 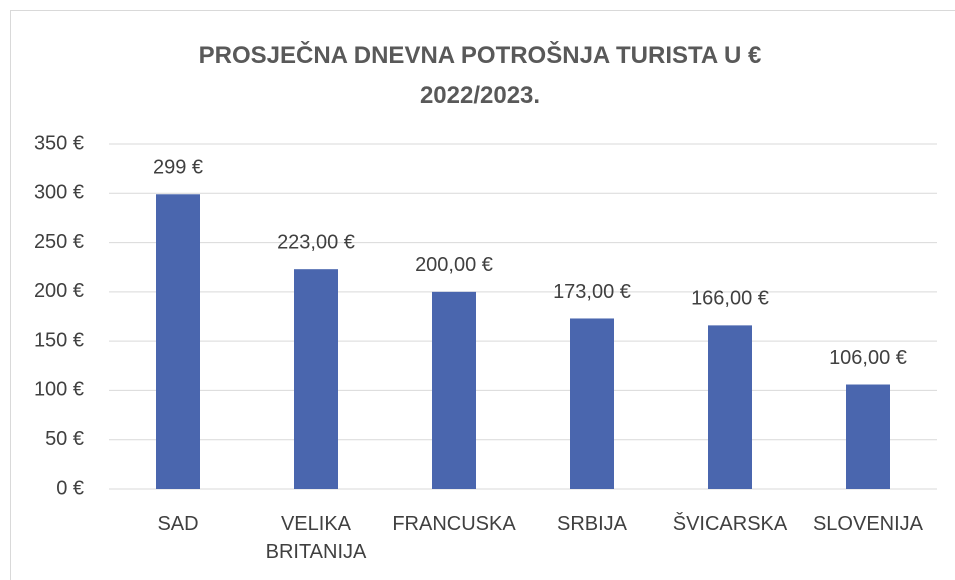 What do you see at coordinates (70, 488) in the screenshot?
I see `y-tick-label: 0 €` at bounding box center [70, 488].